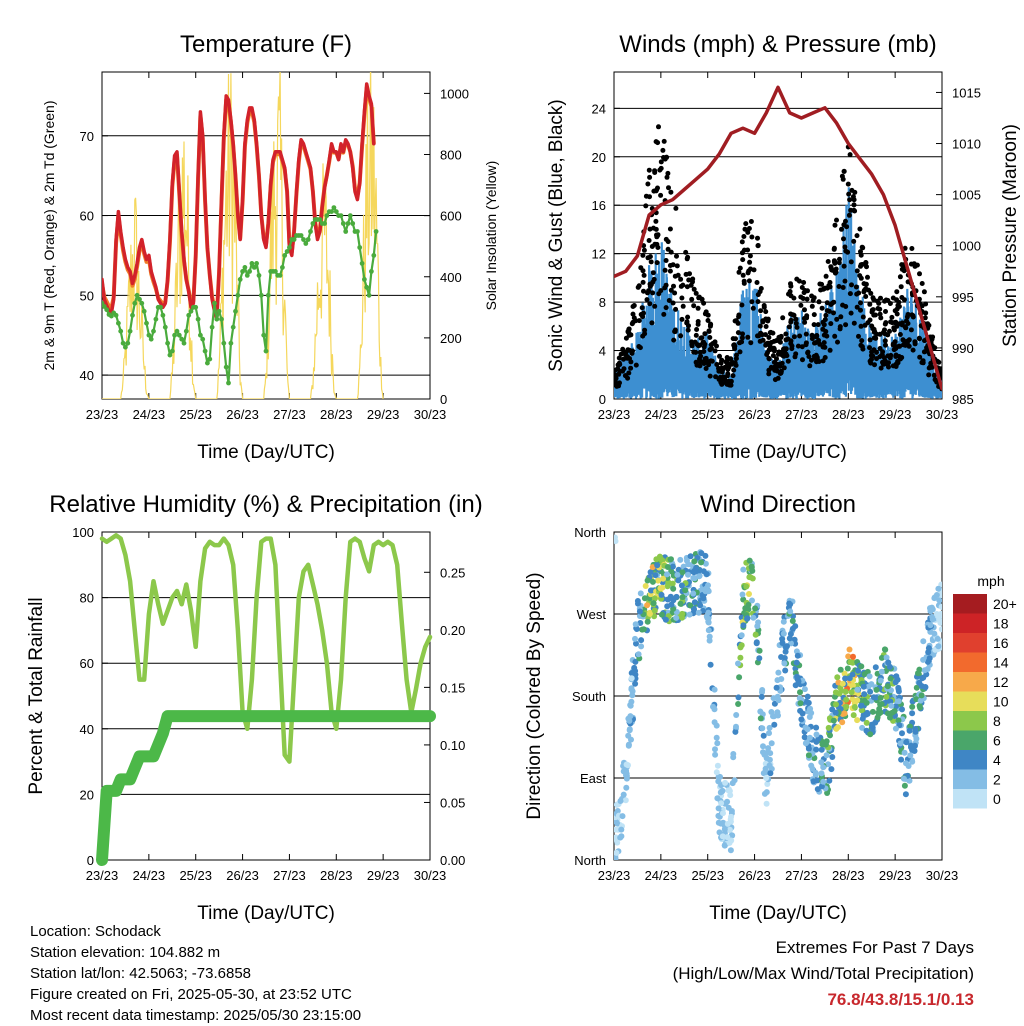 The width and height of the screenshot is (1024, 1026). I want to click on y2-tick-label-1-1: 990, so click(963, 348).